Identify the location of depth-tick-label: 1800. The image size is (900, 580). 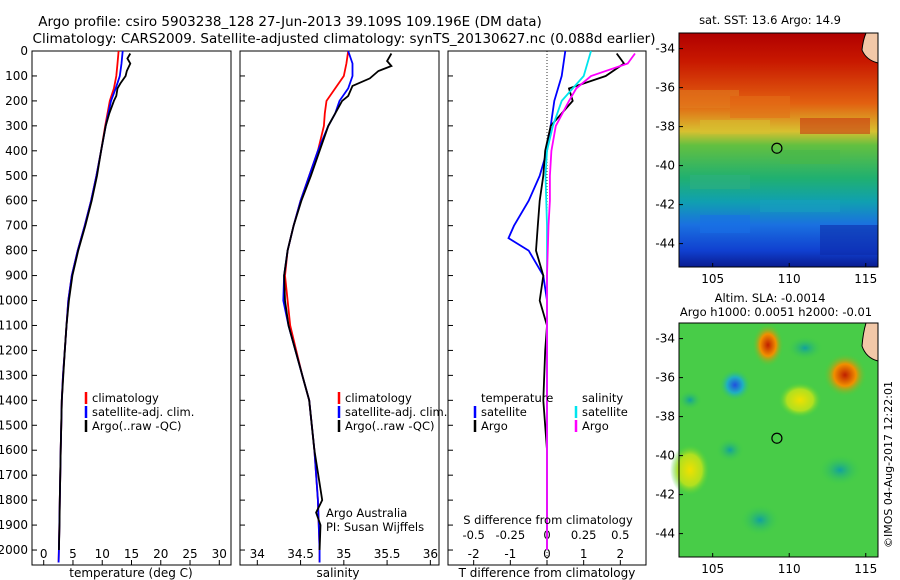
(14, 500).